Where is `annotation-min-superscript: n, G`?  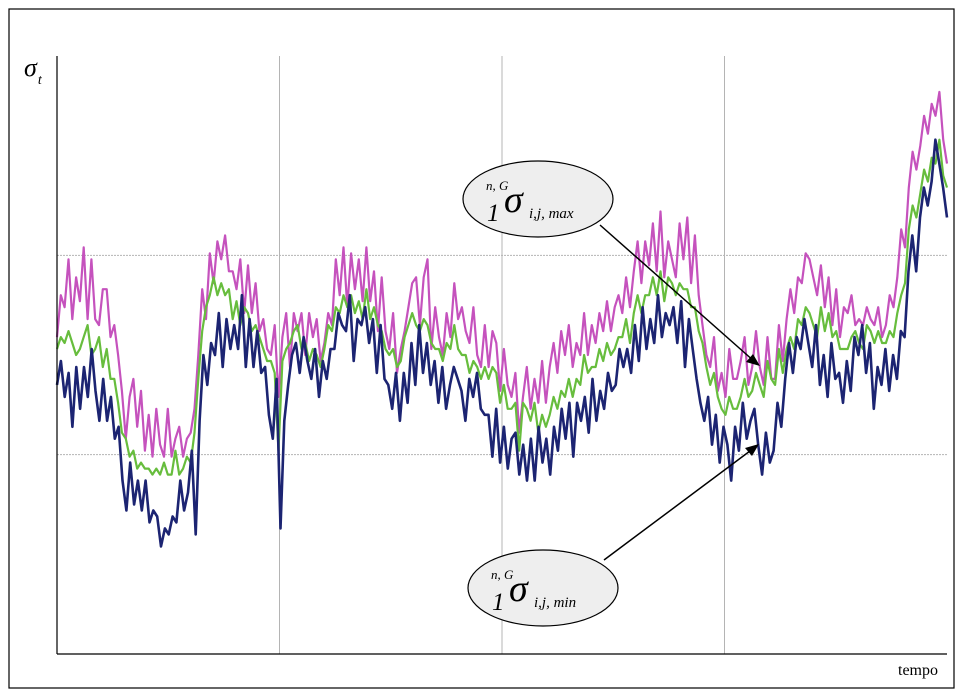 annotation-min-superscript: n, G is located at coordinates (502, 574).